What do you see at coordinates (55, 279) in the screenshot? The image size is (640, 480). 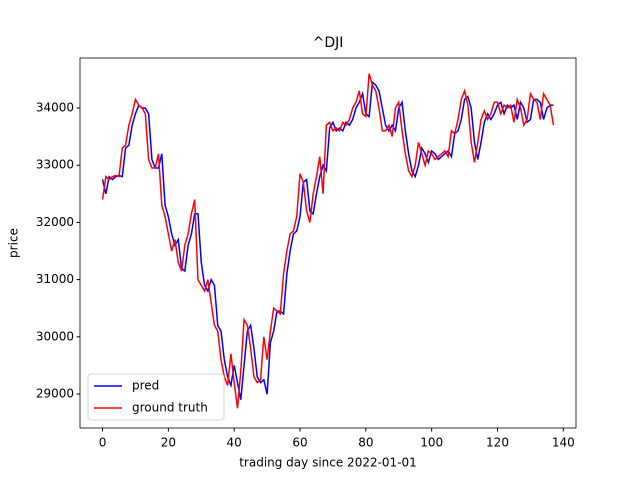 I see `y-tick-label: 31000` at bounding box center [55, 279].